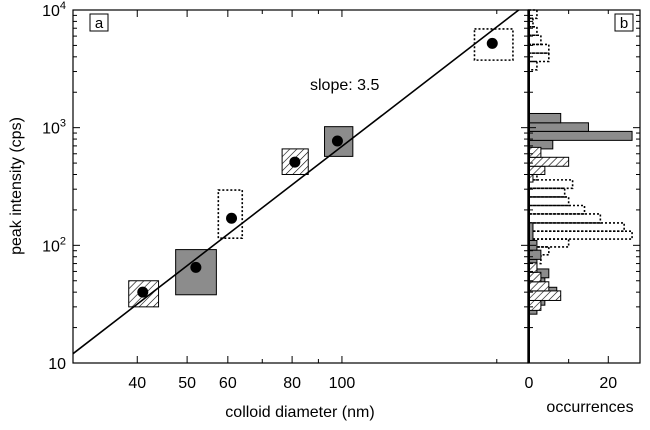 Image resolution: width=650 pixels, height=430 pixels. I want to click on panel-a-letter: a, so click(99, 23).